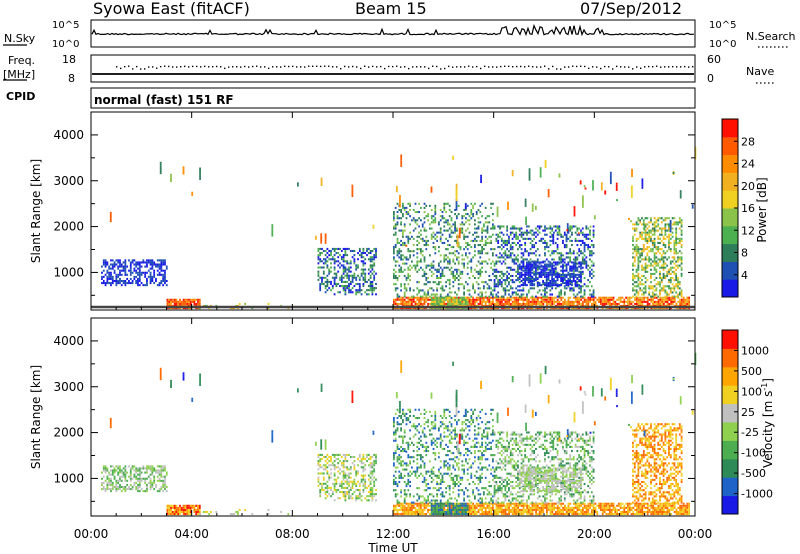  I want to click on nave-tick-bottom: 0, so click(710, 78).